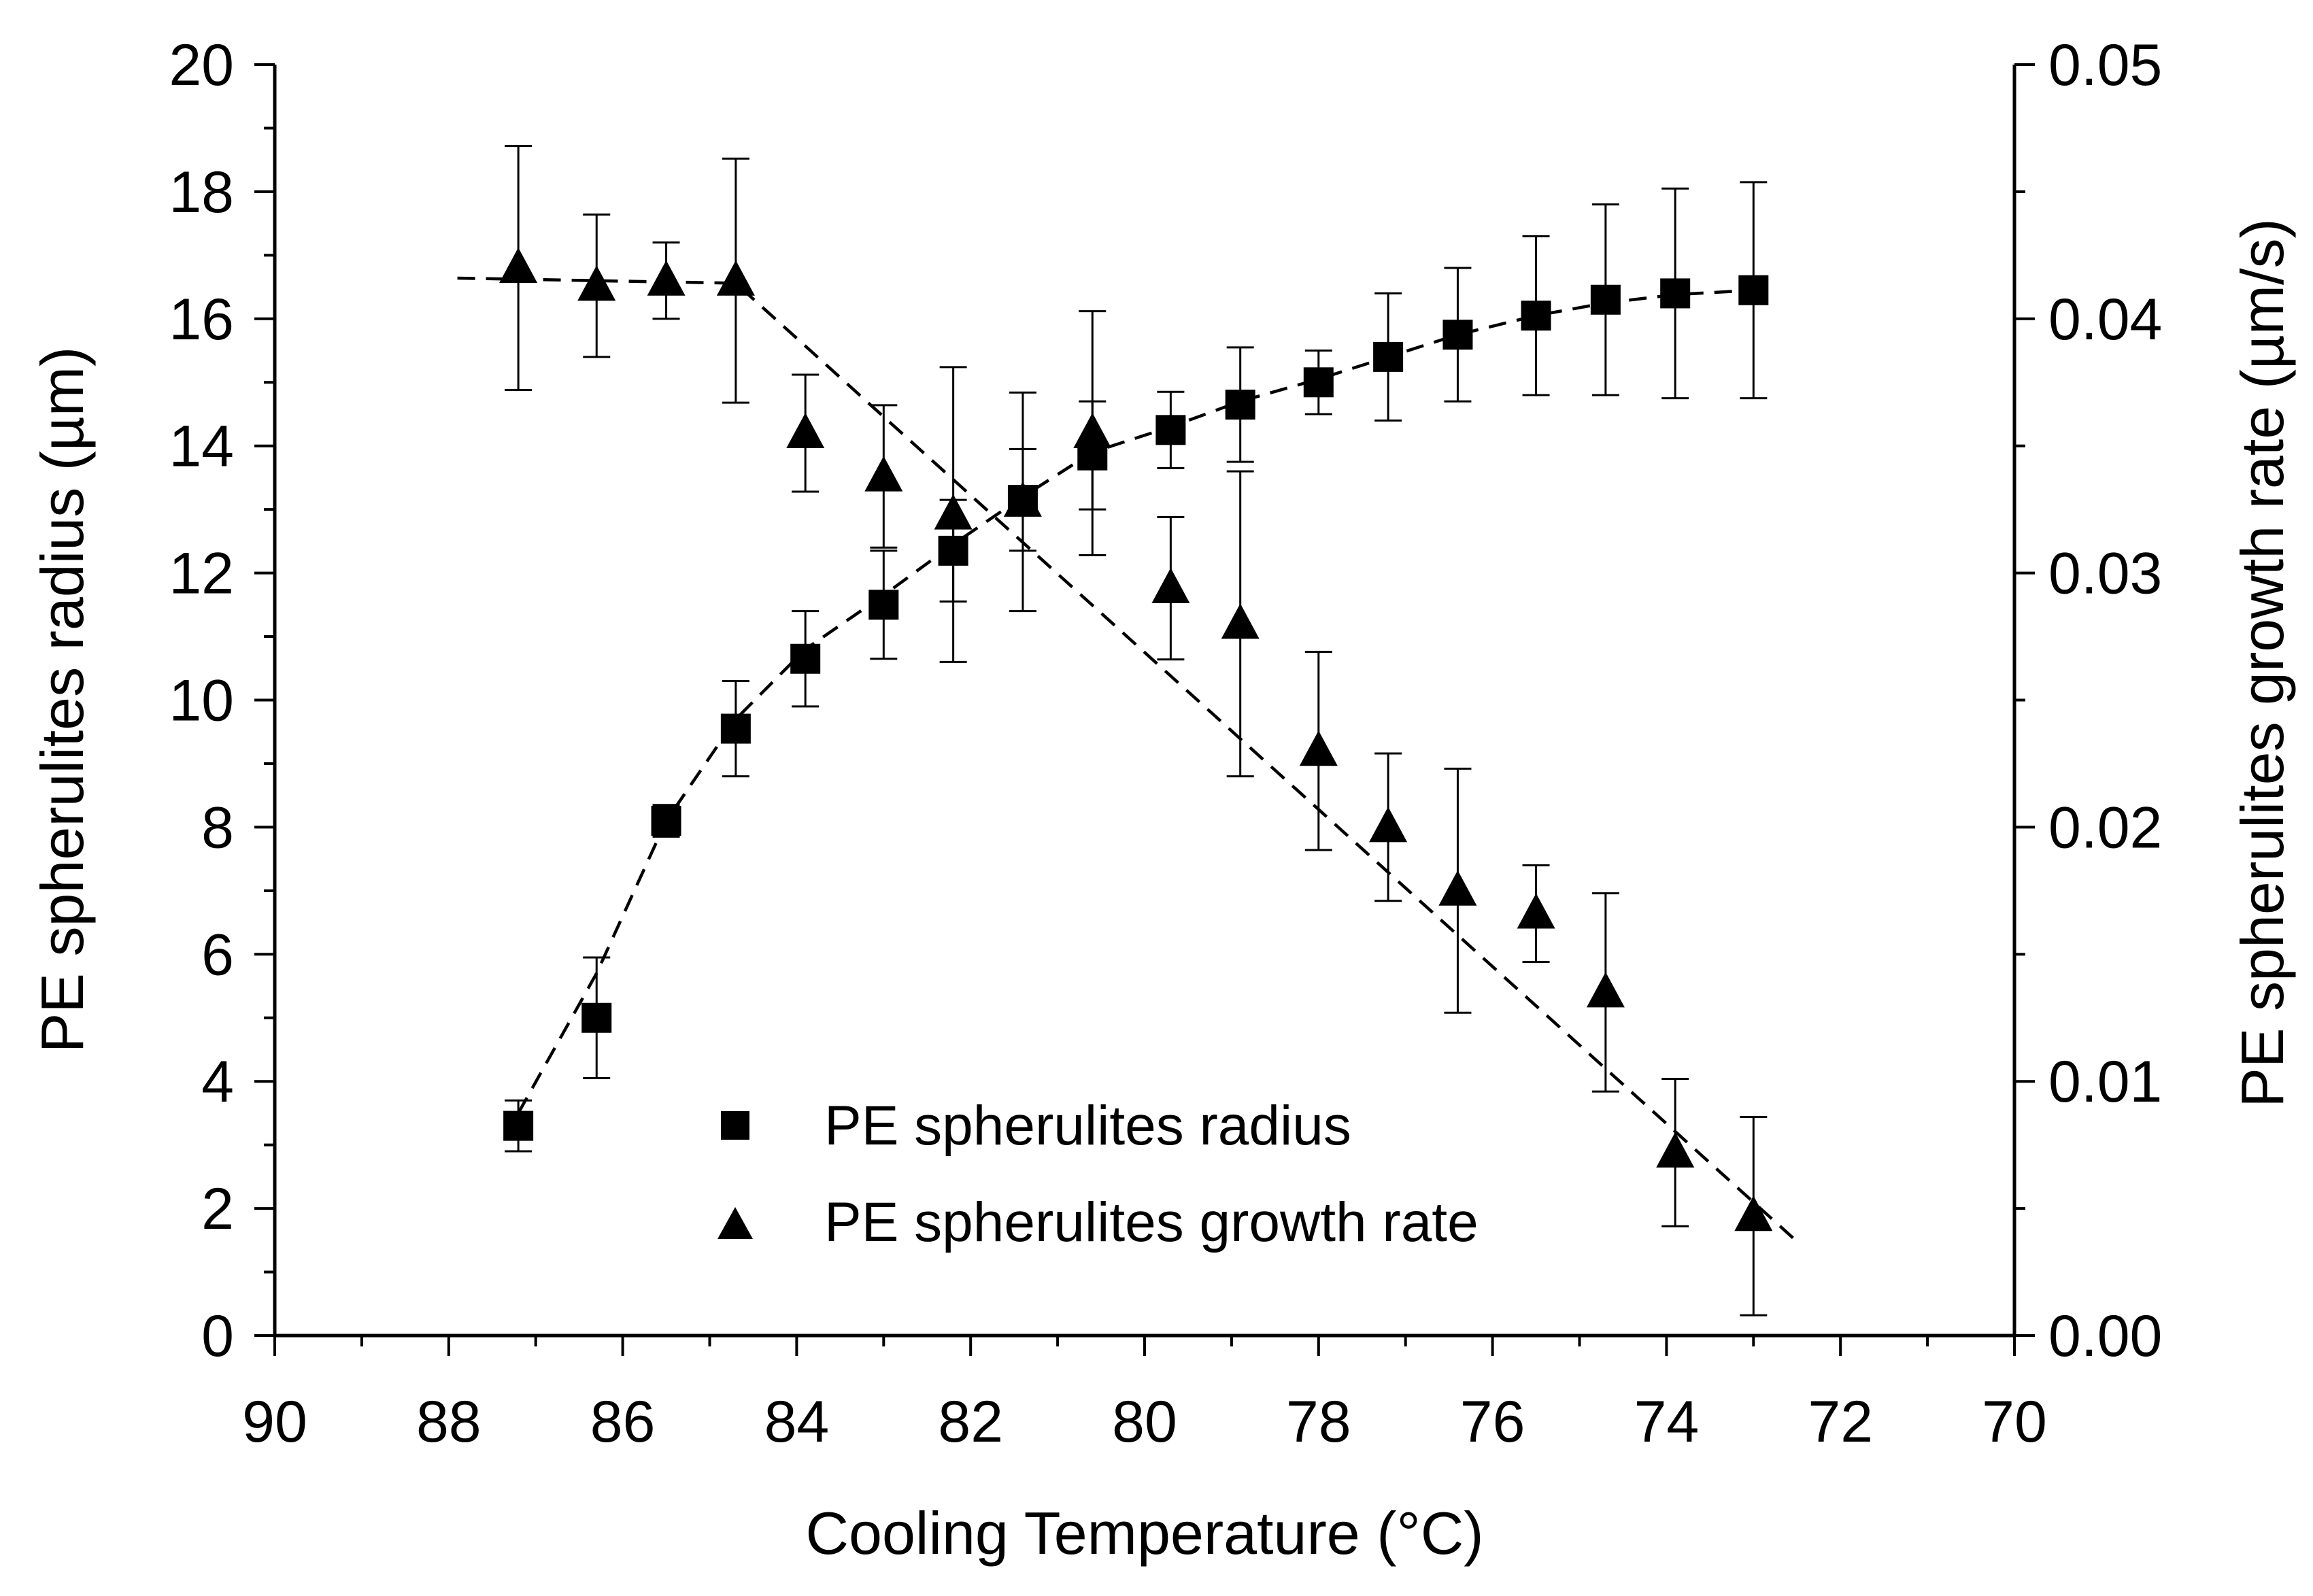 The width and height of the screenshot is (2313, 1596). I want to click on y2-tick-label: 0.01, so click(2105, 1082).